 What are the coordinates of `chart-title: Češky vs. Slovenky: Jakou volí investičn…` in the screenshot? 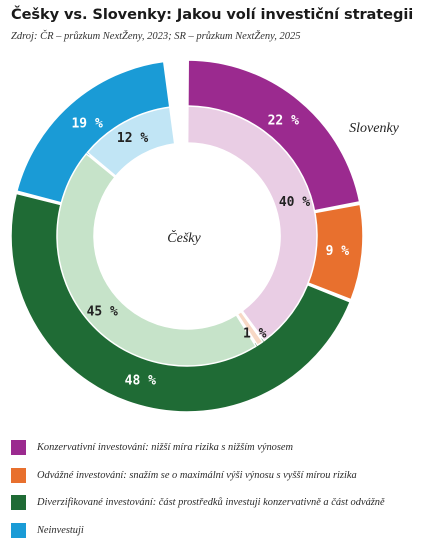 It's located at (212, 14).